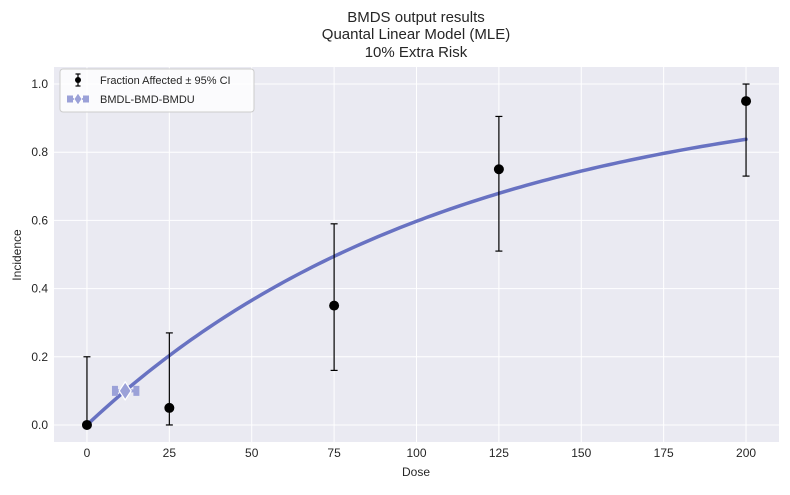 This screenshot has height=495, width=790. I want to click on x-tick-label: 125, so click(499, 453).